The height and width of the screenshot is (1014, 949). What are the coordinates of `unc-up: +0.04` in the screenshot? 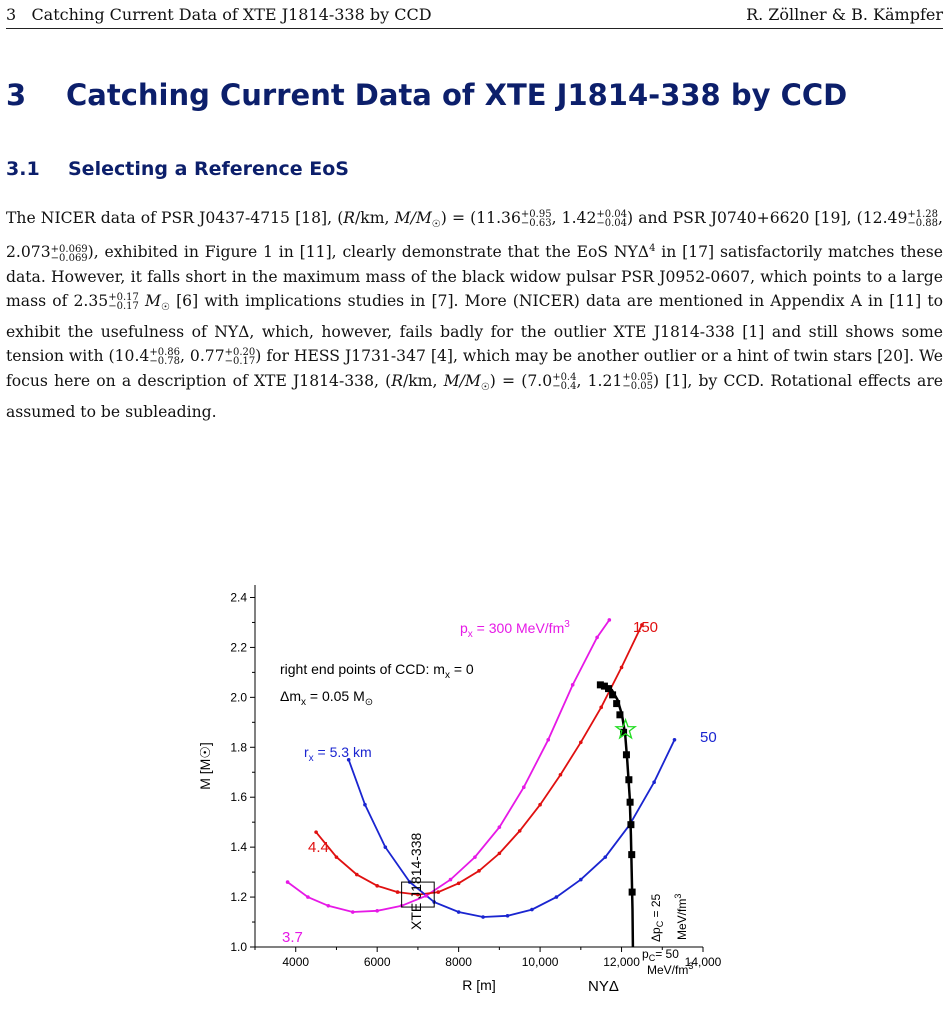 It's located at (612, 214).